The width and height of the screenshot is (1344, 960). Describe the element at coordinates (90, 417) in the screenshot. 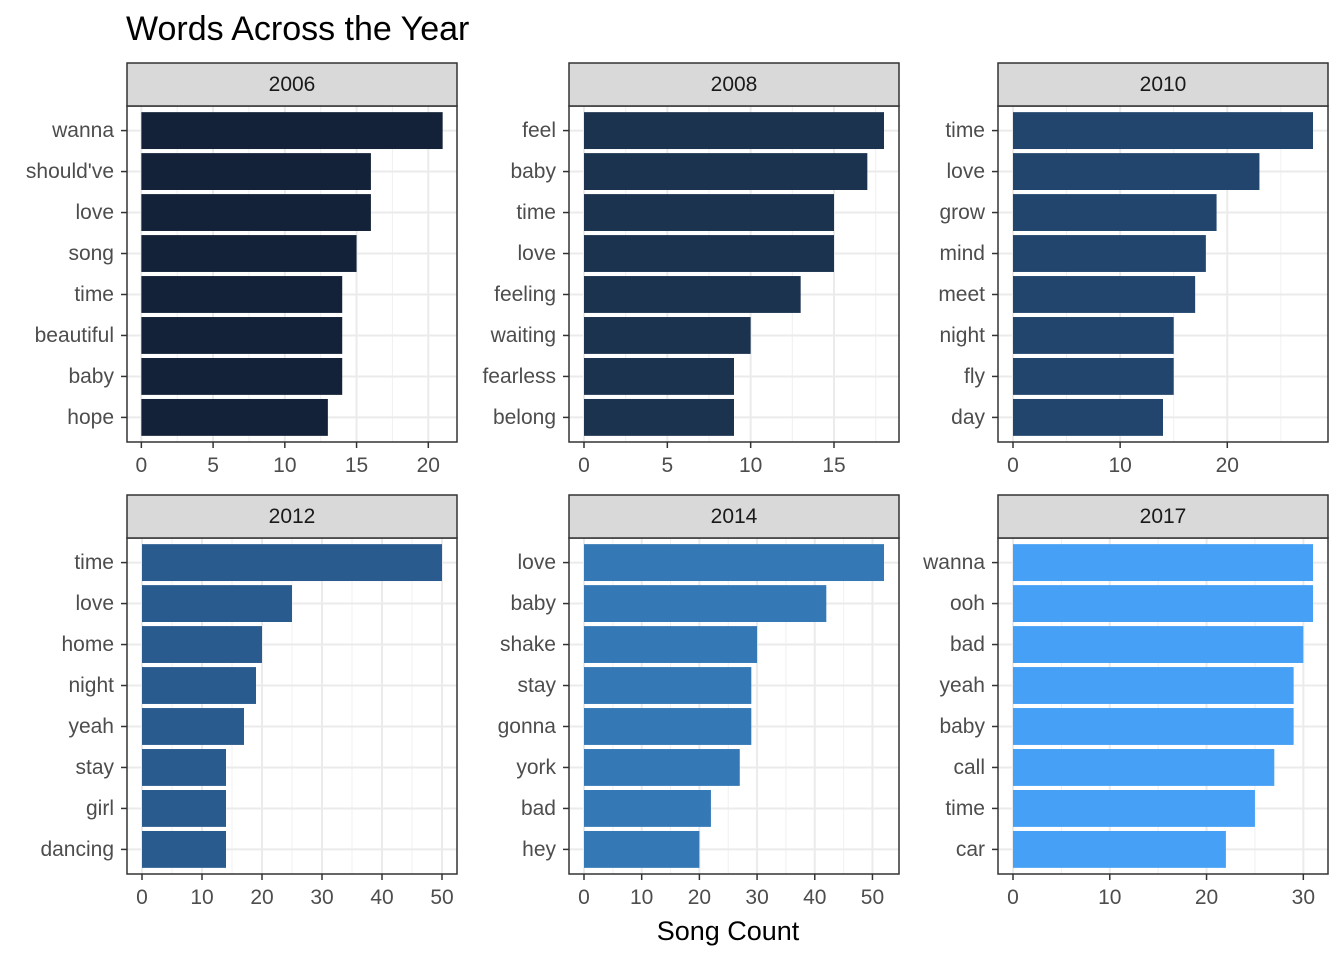

I see `category-label: hope` at that location.